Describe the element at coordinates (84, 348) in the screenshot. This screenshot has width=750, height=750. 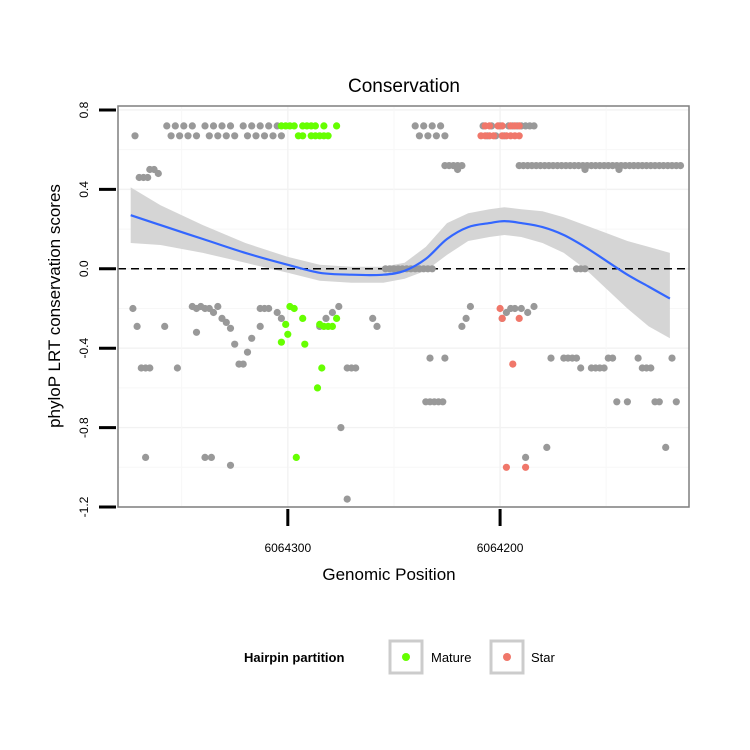
I see `y-tick-label: -0.4` at that location.